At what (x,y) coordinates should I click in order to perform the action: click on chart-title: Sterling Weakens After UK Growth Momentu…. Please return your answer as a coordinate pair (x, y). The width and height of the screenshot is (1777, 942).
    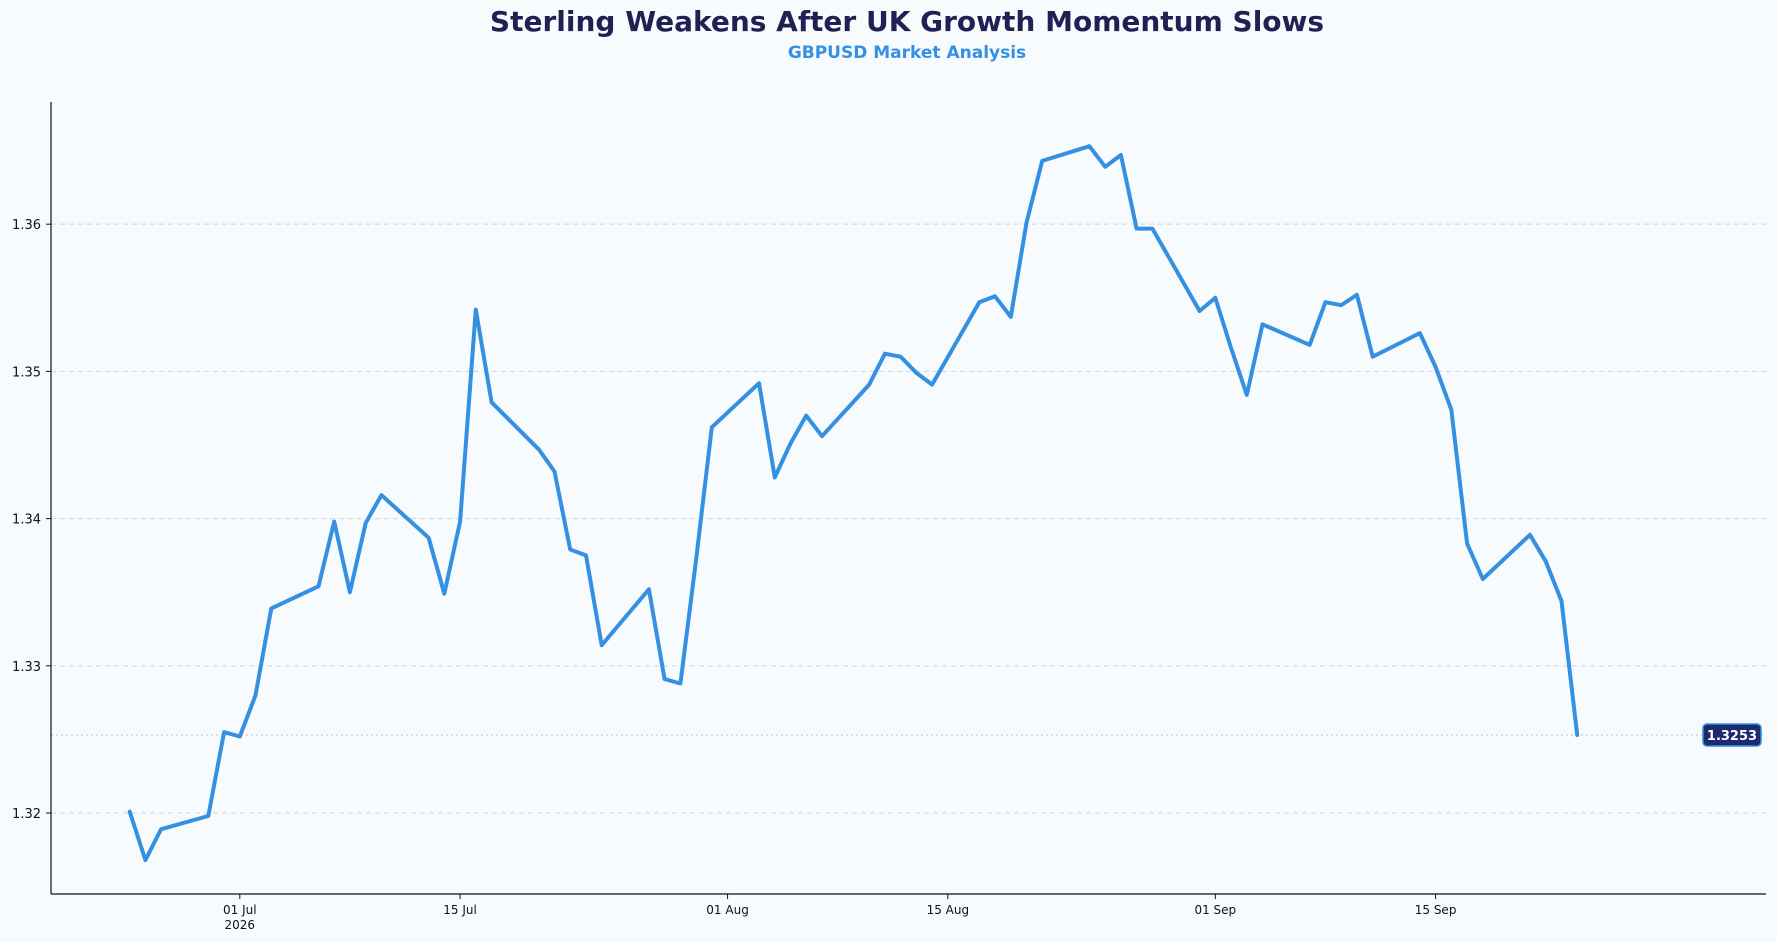
    Looking at the image, I should click on (907, 21).